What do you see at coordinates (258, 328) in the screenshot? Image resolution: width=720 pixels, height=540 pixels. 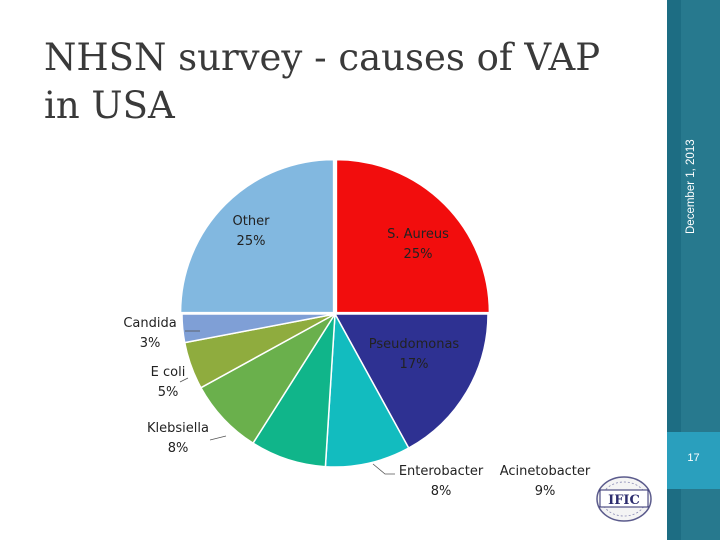 I see `pie-slice-candida` at bounding box center [258, 328].